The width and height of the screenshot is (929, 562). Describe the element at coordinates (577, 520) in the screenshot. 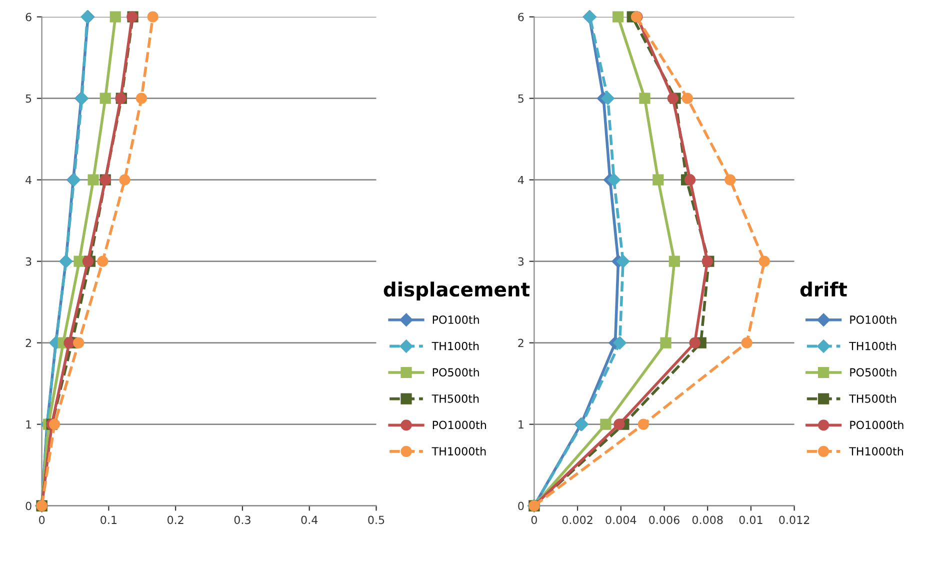

I see `x-tick-label: 0.002` at that location.